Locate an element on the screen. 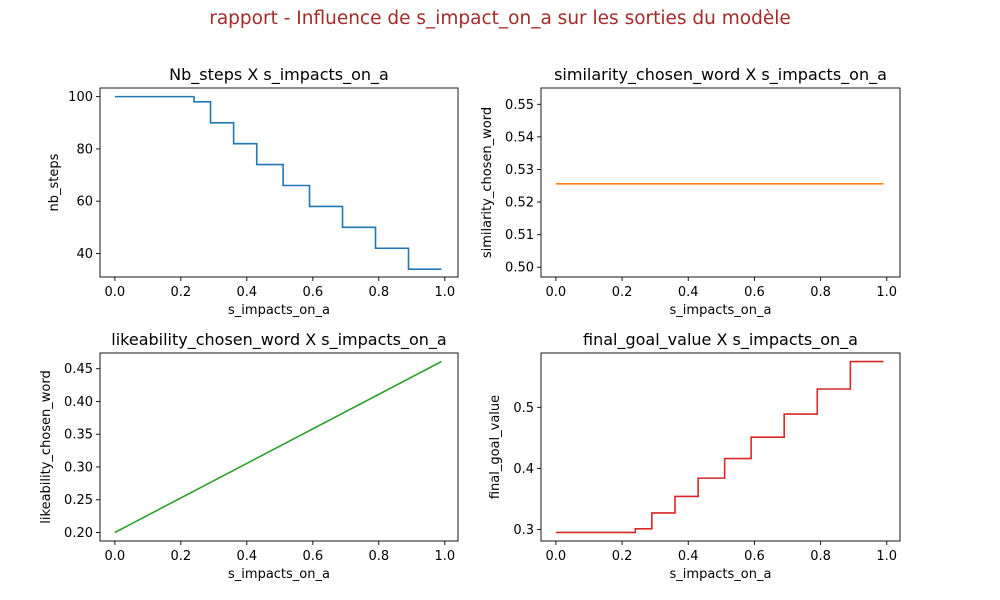  similarity-xtick-label: 0.6 is located at coordinates (754, 292).